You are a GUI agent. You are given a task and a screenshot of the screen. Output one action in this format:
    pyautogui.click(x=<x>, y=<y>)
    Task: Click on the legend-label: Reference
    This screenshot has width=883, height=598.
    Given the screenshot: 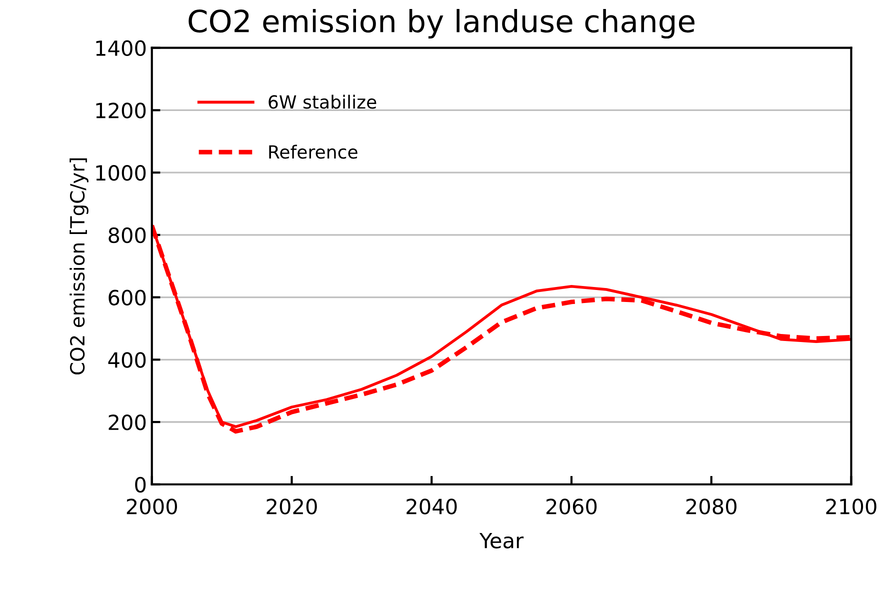 What is the action you would take?
    pyautogui.click(x=313, y=151)
    